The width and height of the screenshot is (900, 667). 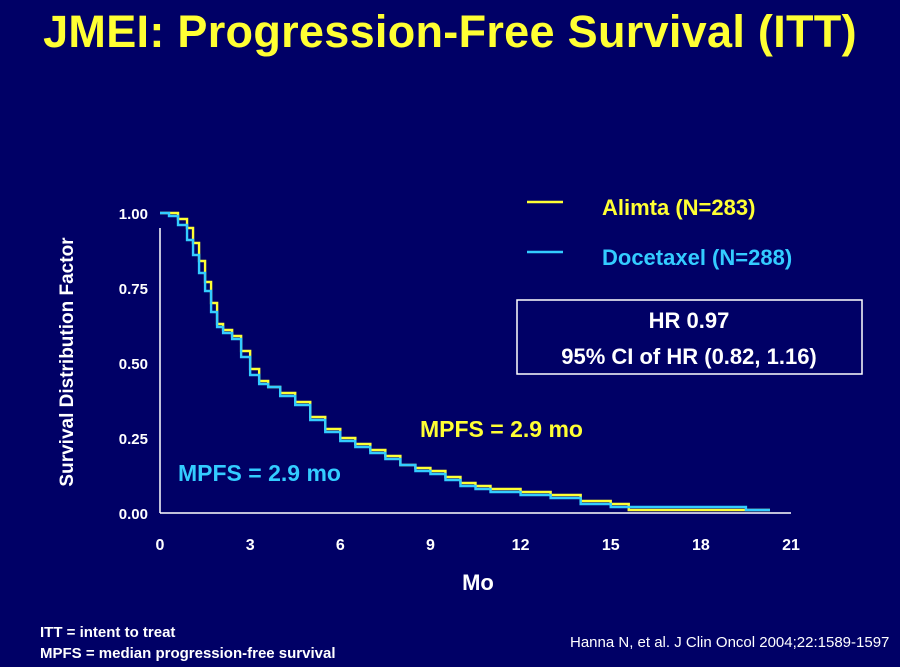 What do you see at coordinates (501, 429) in the screenshot?
I see `mpfs-alimta-annotation: MPFS = 2.9 mo` at bounding box center [501, 429].